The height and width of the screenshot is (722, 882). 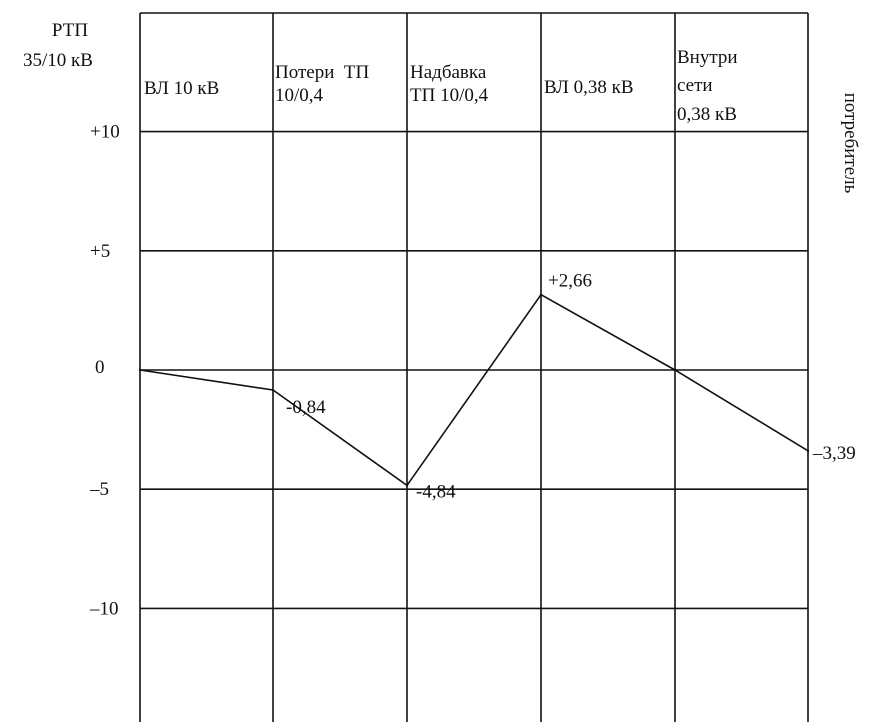 What do you see at coordinates (589, 87) in the screenshot?
I see `column-header-3-line-0: ВЛ 0,38 кВ` at bounding box center [589, 87].